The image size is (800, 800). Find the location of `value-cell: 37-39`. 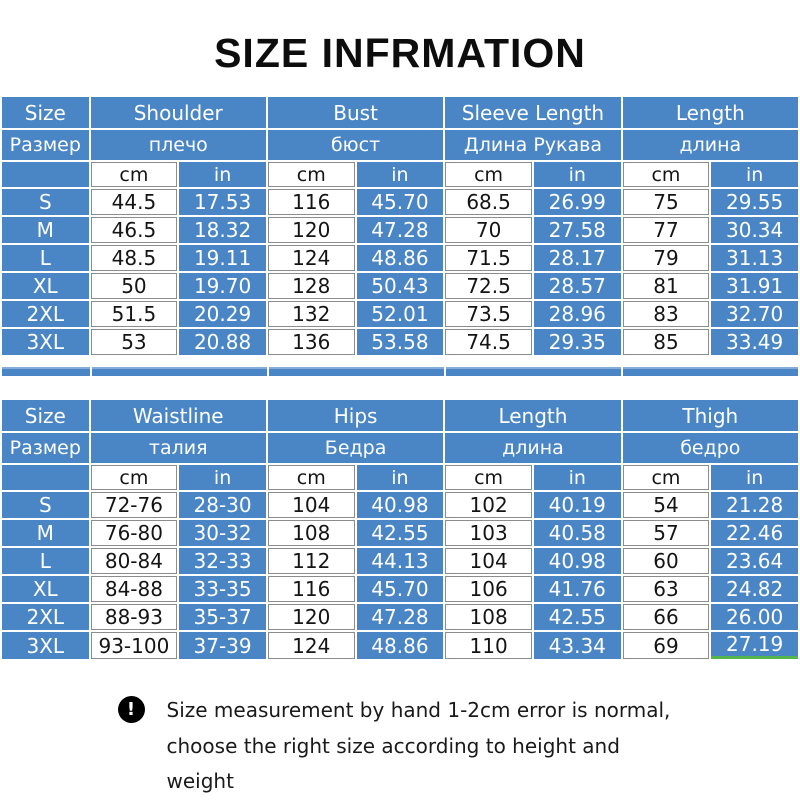

value-cell: 37-39 is located at coordinates (222, 645).